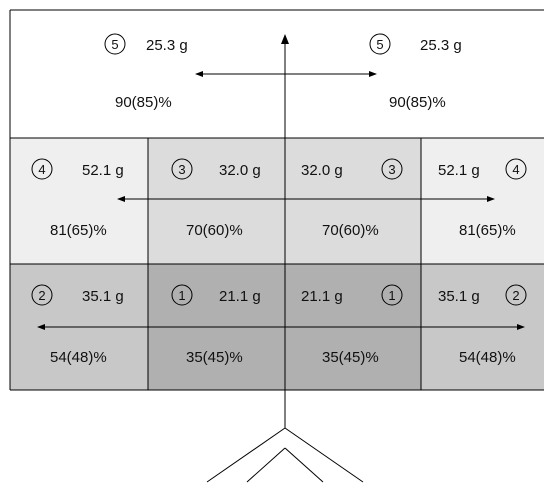 The height and width of the screenshot is (483, 549). Describe the element at coordinates (415, 72) in the screenshot. I see `top-zone-right: 5 25.3 g 90(85)%` at that location.